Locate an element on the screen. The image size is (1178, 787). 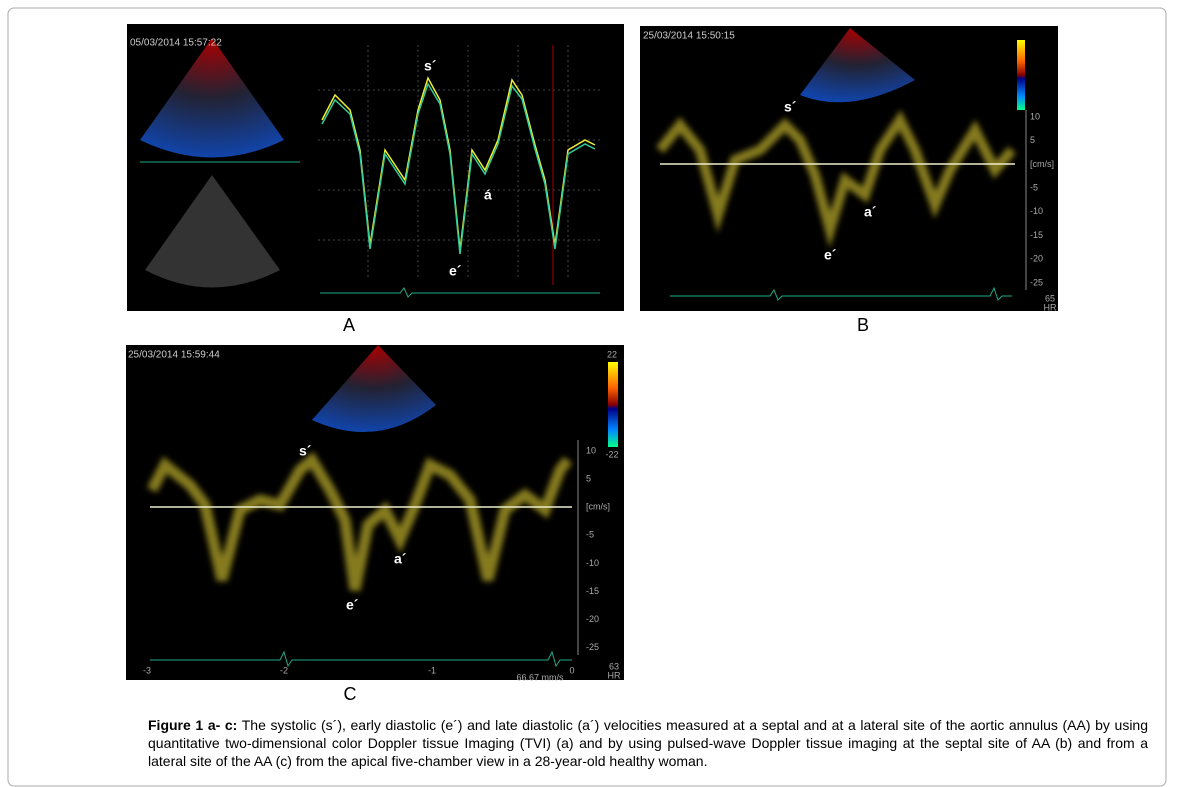
label: 65 is located at coordinates (1050, 298).